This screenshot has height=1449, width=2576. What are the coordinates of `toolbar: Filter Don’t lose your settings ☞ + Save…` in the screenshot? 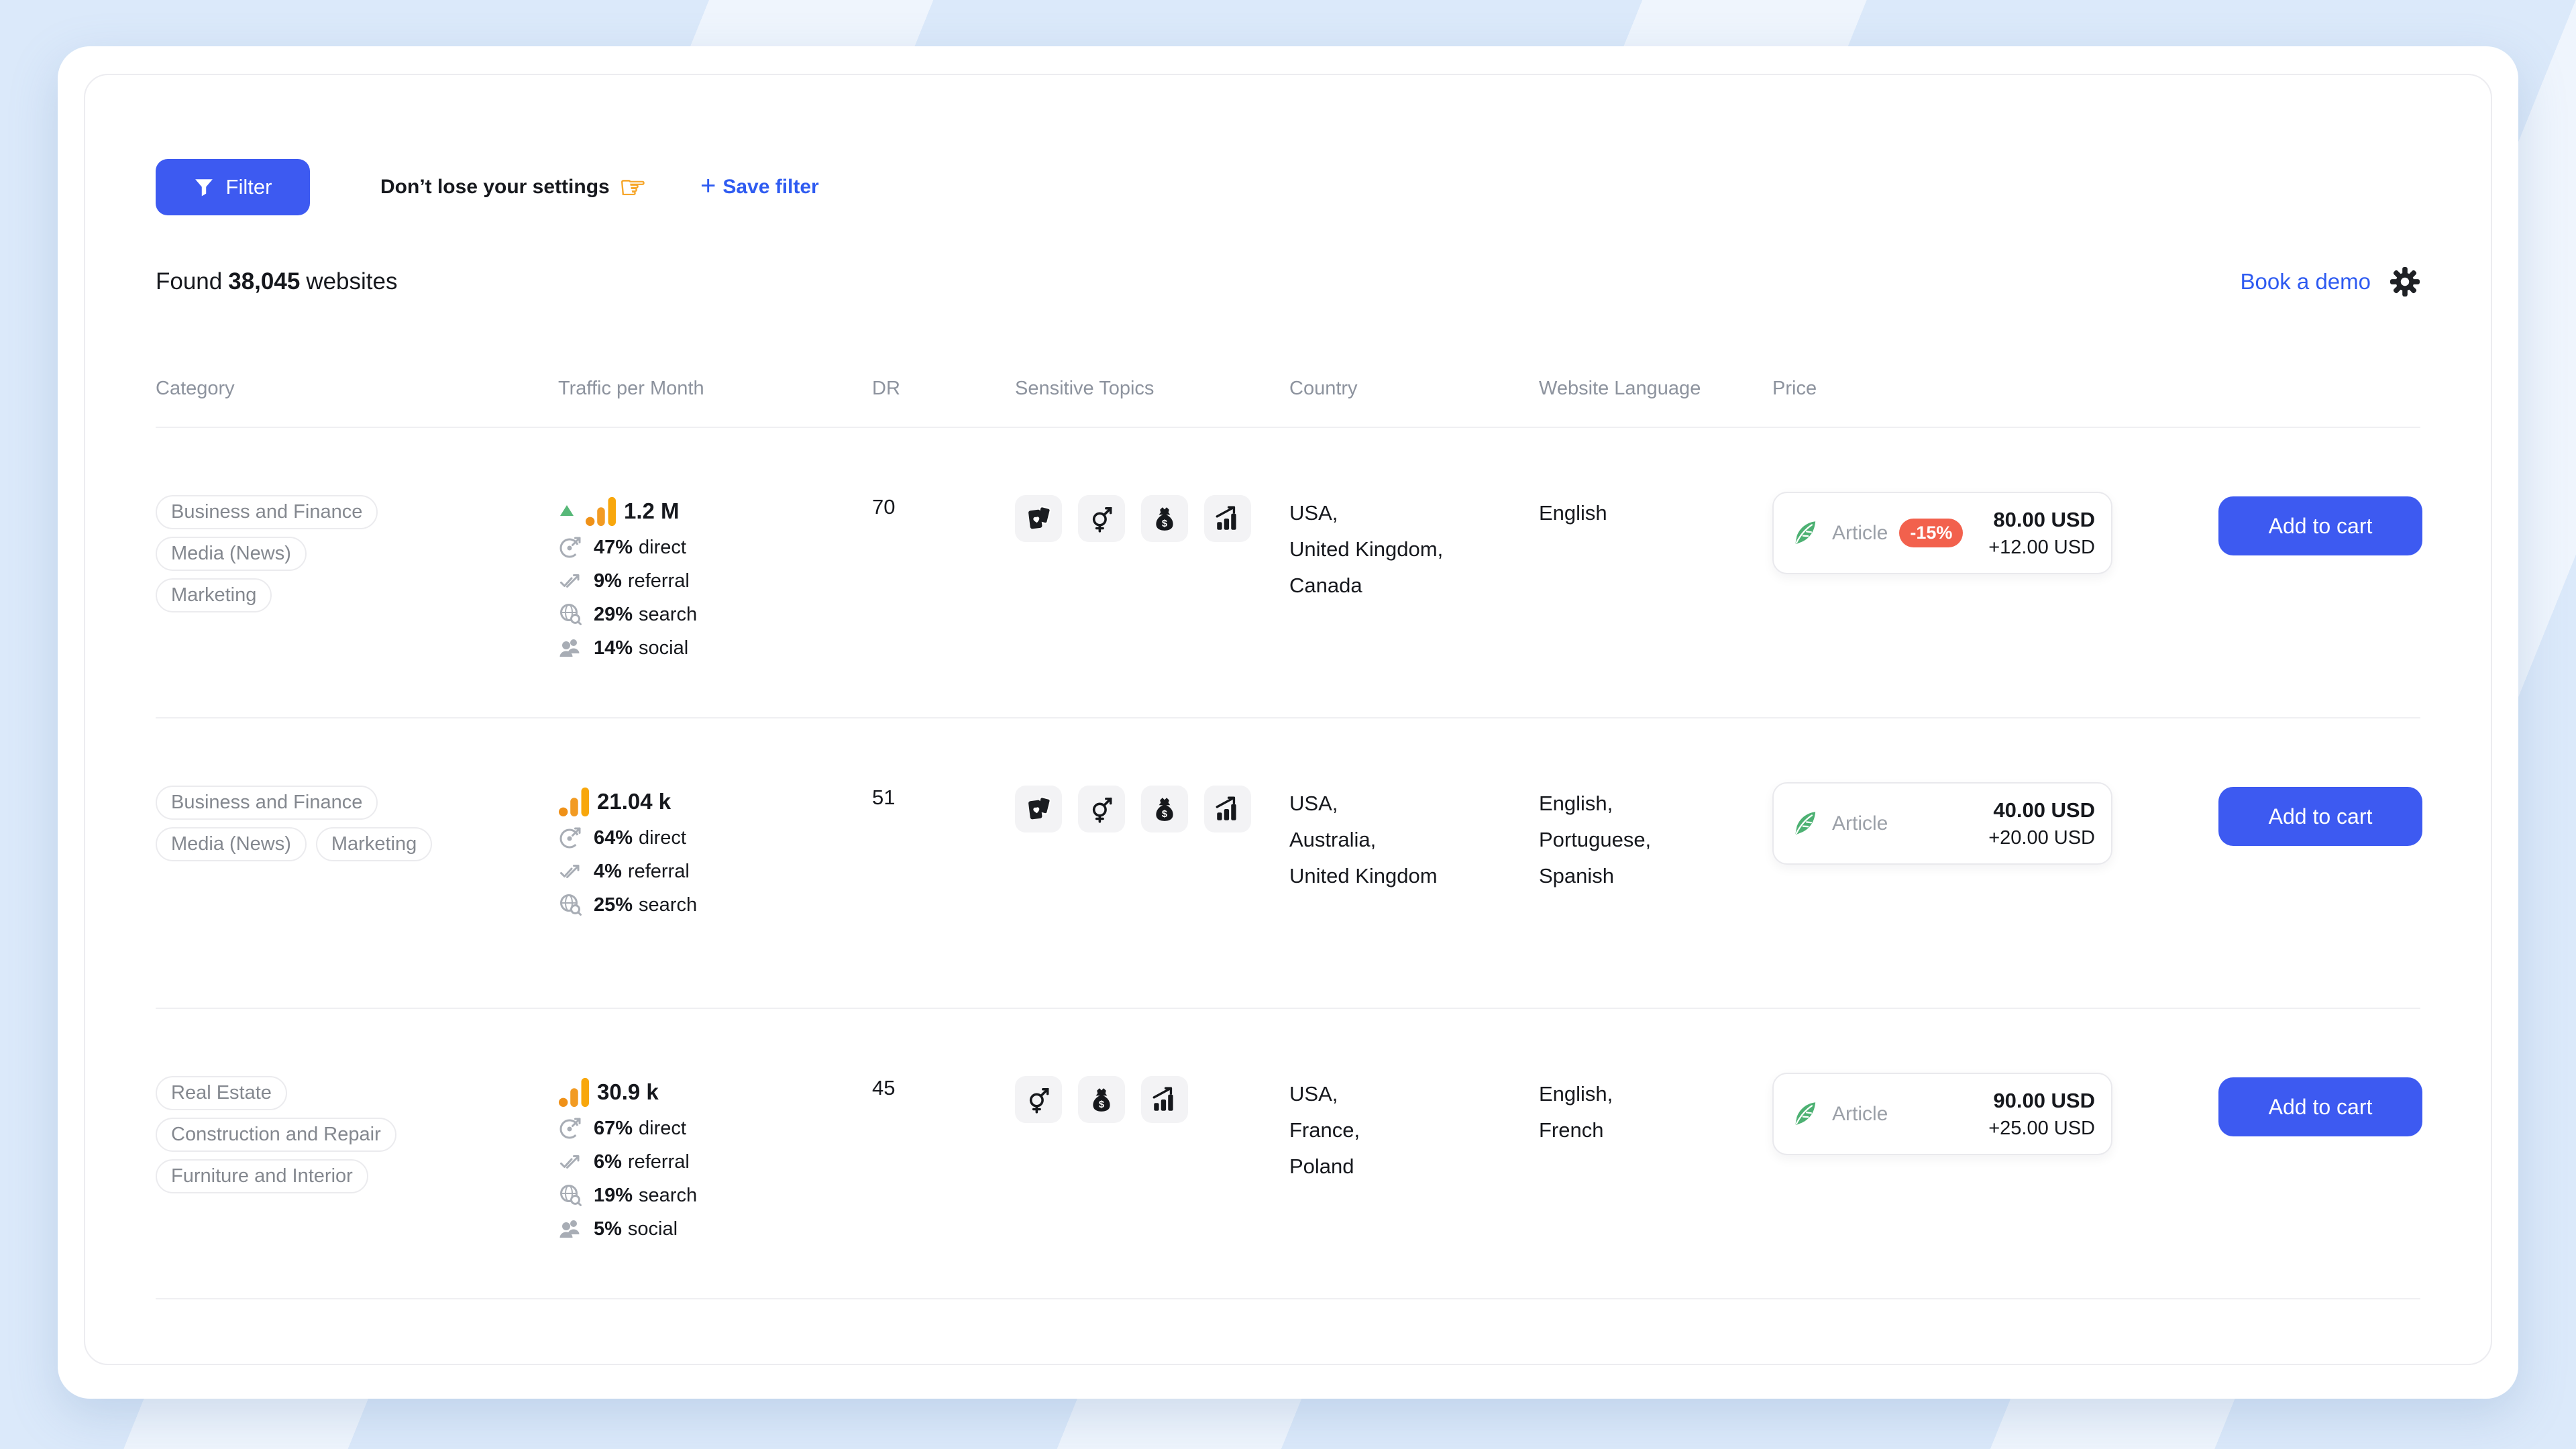 It's located at (1288, 187).